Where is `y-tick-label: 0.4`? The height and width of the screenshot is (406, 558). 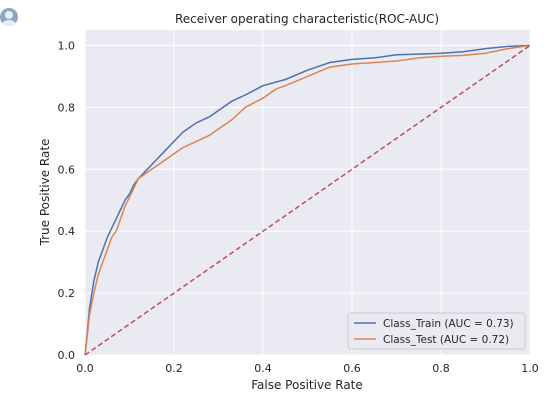 y-tick-label: 0.4 is located at coordinates (67, 231).